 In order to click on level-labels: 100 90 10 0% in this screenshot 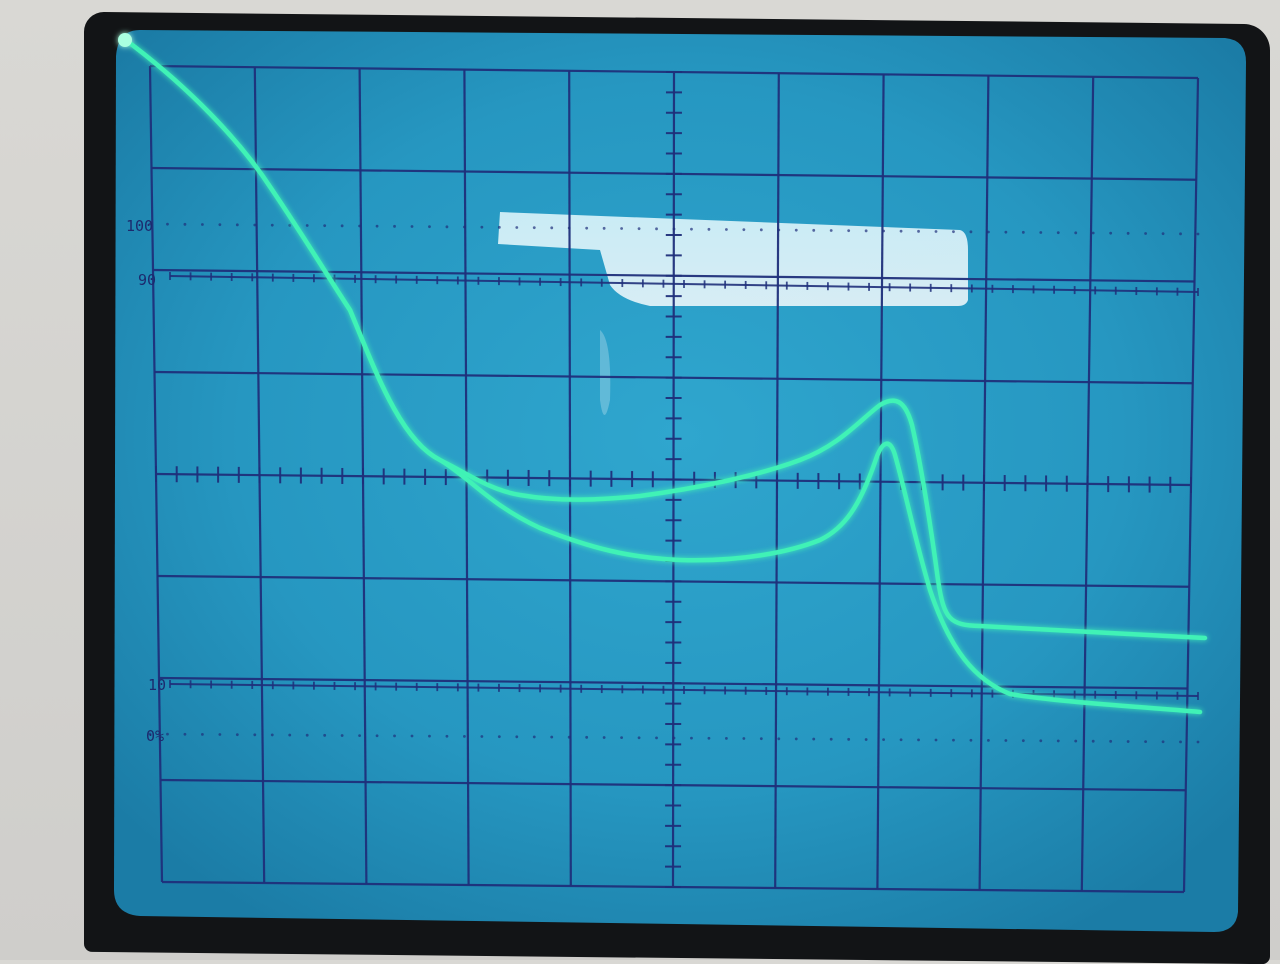, I will do `click(146, 481)`.